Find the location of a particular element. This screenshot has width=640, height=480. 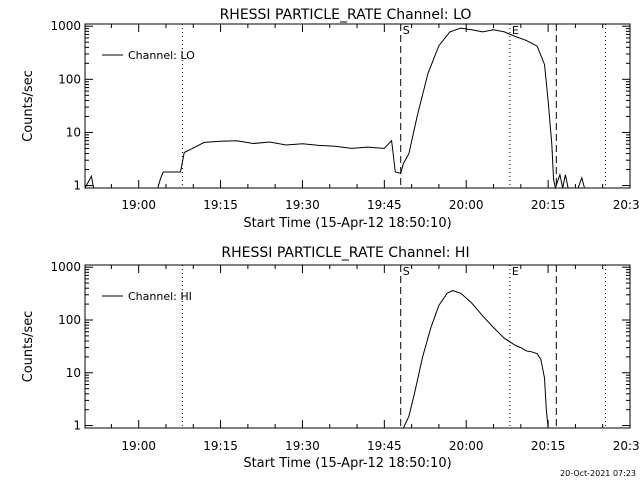

legend-entry: Channel: HI is located at coordinates (160, 296).